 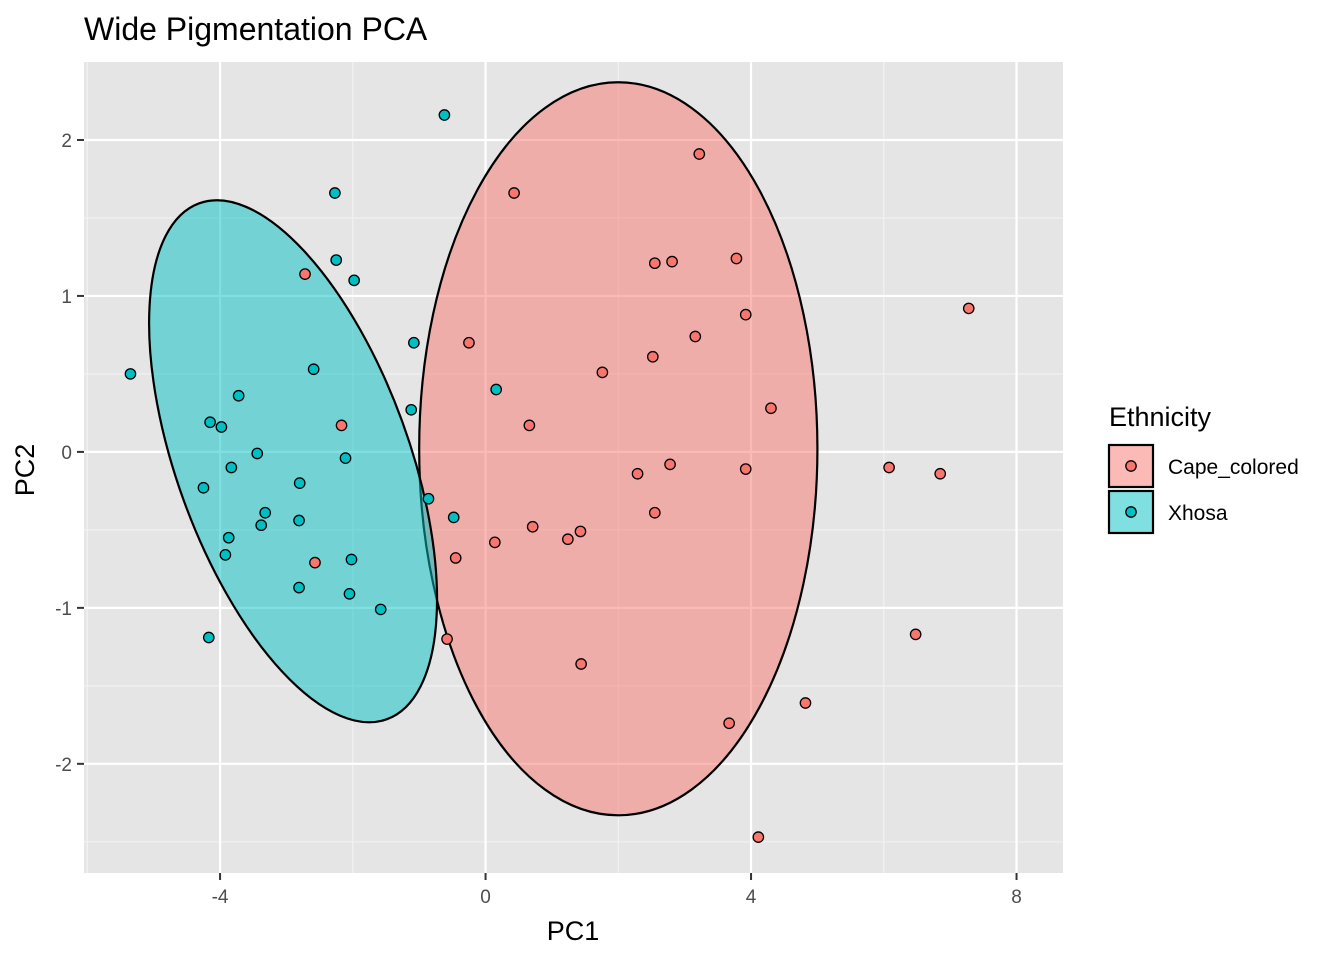 I want to click on x-axis-title: PC1, so click(x=573, y=931).